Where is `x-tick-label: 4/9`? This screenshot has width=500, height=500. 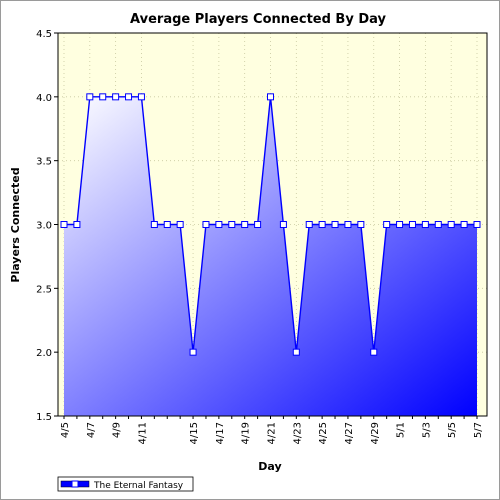 x-tick-label: 4/9 is located at coordinates (117, 430).